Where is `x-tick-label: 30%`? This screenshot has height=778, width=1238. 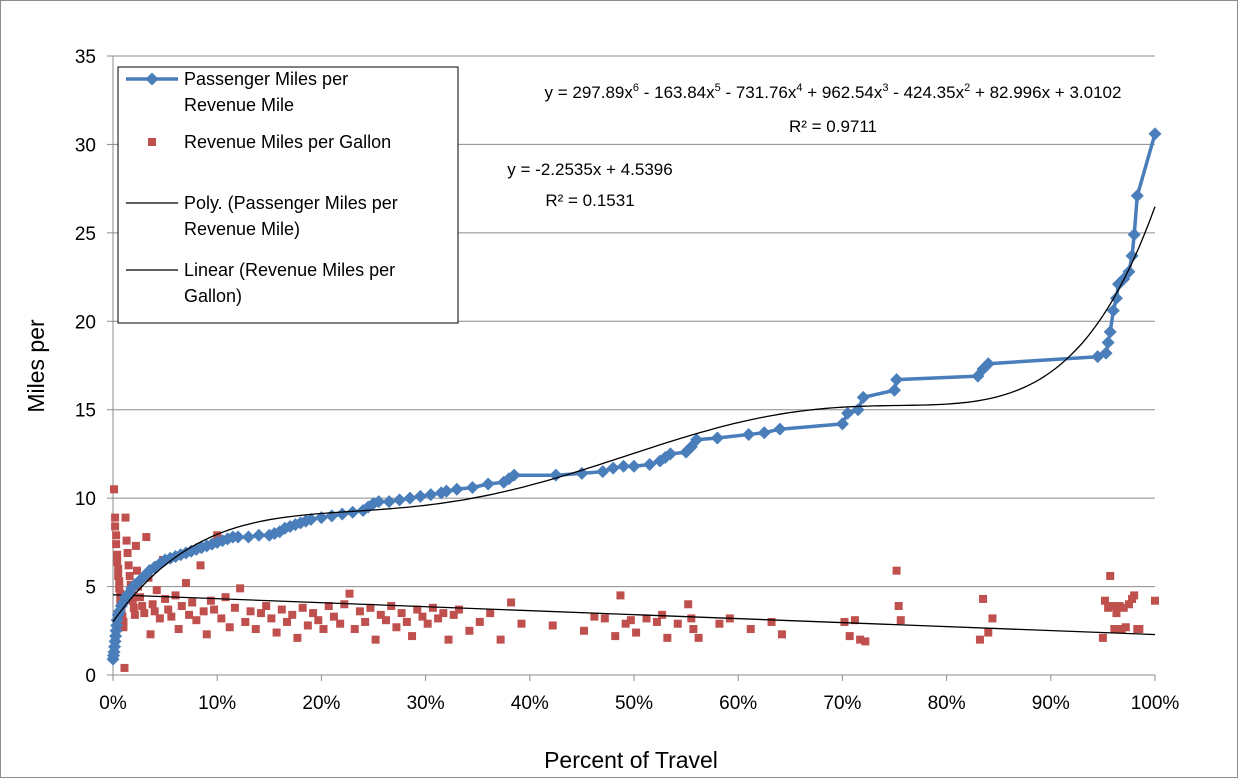
x-tick-label: 30% is located at coordinates (426, 703).